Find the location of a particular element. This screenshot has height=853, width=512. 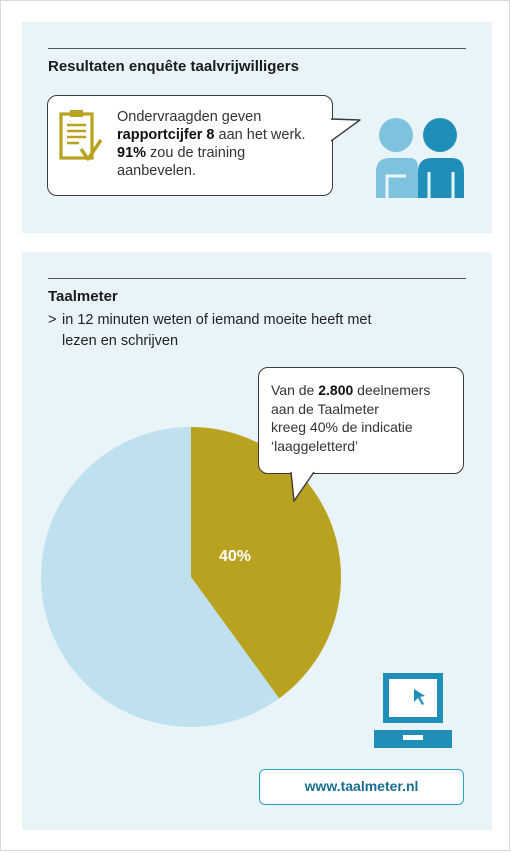

bubble-tail is located at coordinates (346, 130).